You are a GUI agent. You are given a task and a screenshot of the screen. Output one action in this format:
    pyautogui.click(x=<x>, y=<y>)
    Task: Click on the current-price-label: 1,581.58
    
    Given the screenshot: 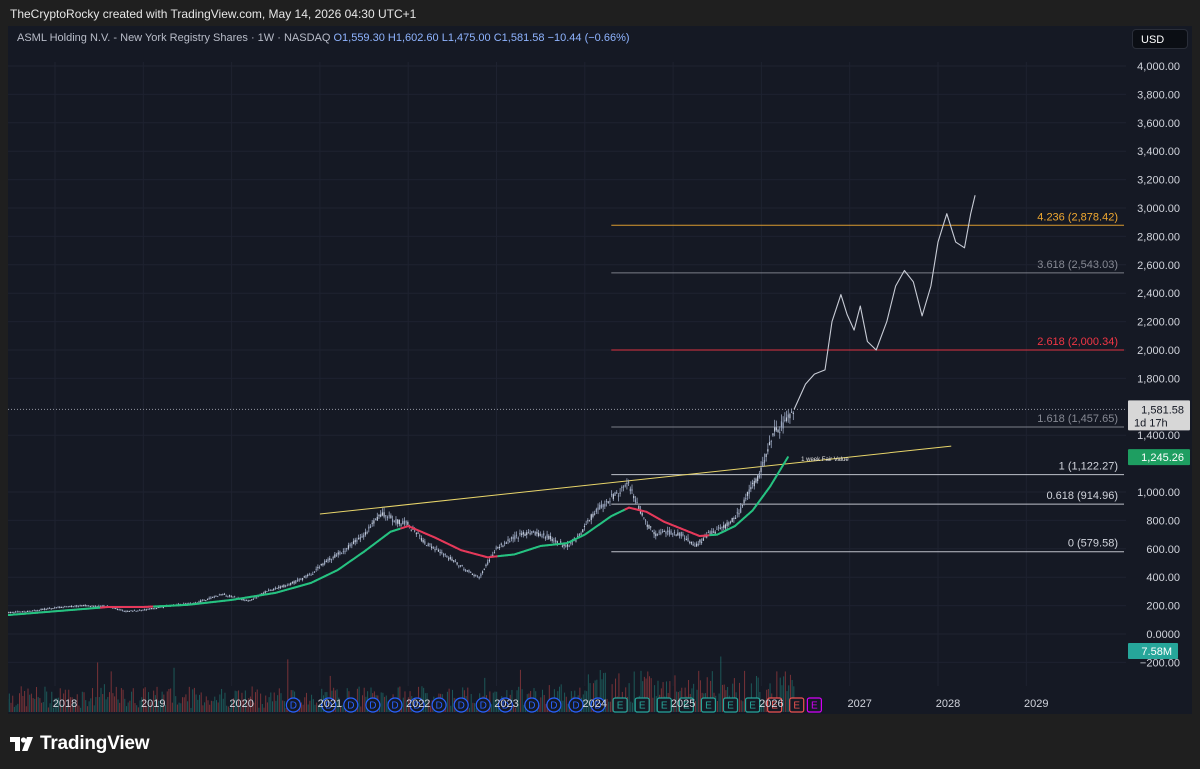 What is the action you would take?
    pyautogui.click(x=1162, y=410)
    